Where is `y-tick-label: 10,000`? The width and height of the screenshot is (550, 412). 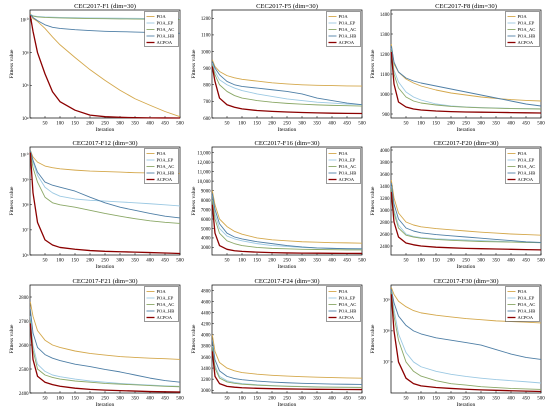
y-tick-label: 10,000 is located at coordinates (204, 182).